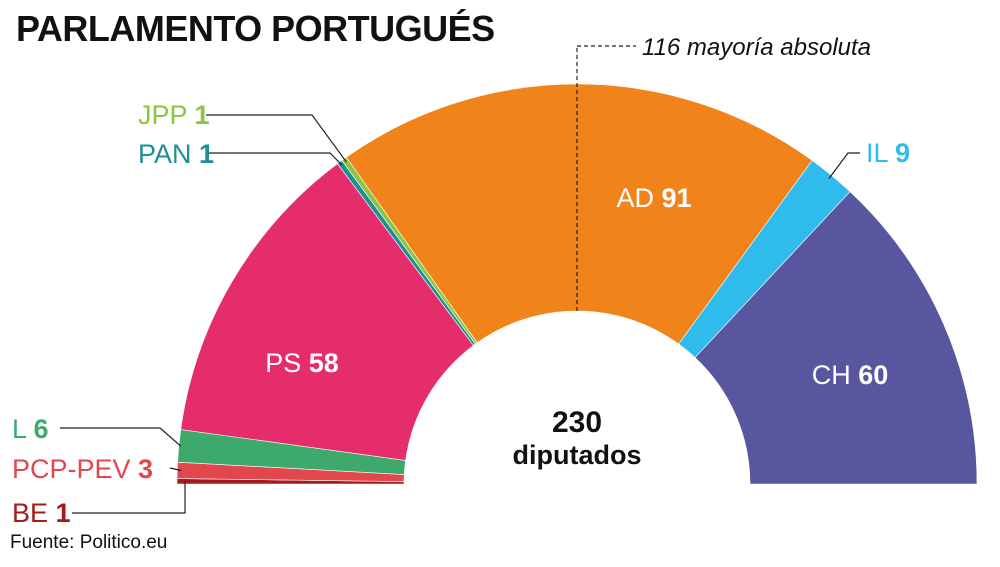 The image size is (1000, 567). Describe the element at coordinates (166, 115) in the screenshot. I see `label-name-jpp: JPP` at that location.